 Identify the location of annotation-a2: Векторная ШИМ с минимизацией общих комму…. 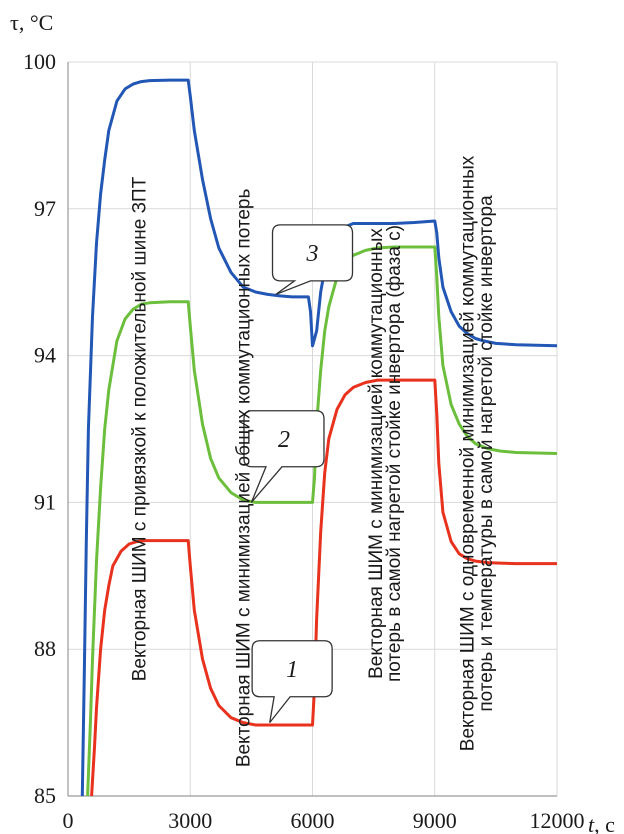
(243, 478).